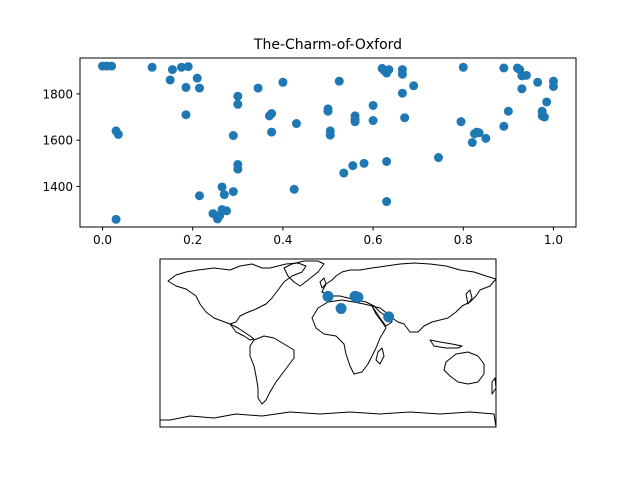  What do you see at coordinates (380, 356) in the screenshot?
I see `coastline-madagascar` at bounding box center [380, 356].